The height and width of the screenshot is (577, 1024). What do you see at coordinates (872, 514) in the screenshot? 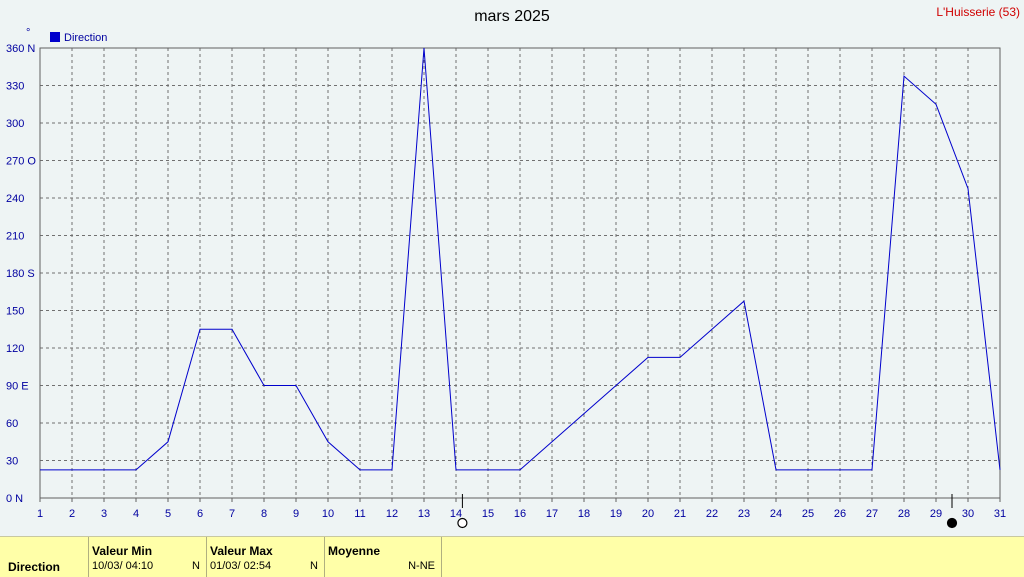
I see `x-tick-label: 27` at bounding box center [872, 514].